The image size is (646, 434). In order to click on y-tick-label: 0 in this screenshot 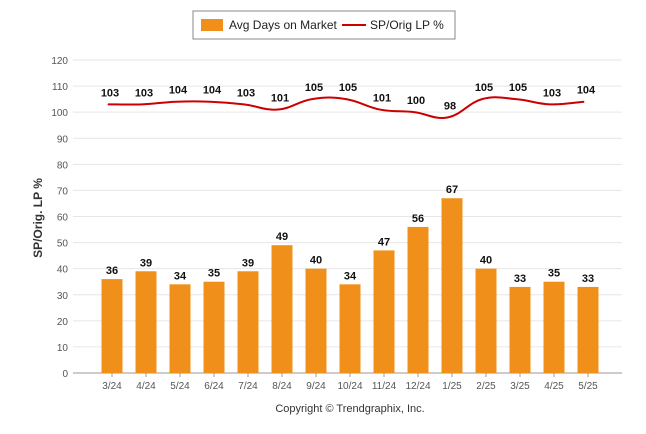, I will do `click(65, 374)`.